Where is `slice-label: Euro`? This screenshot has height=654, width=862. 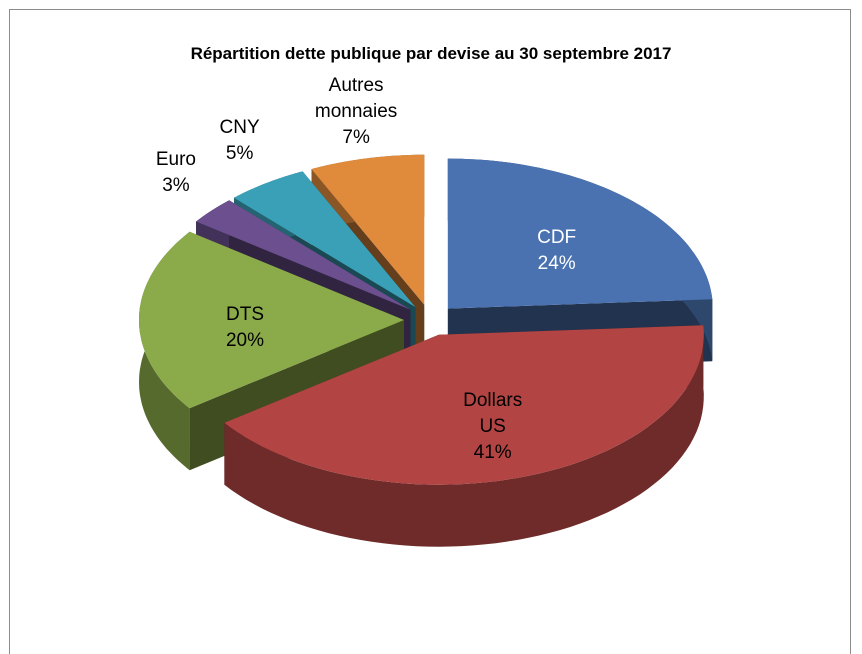 slice-label: Euro is located at coordinates (175, 159).